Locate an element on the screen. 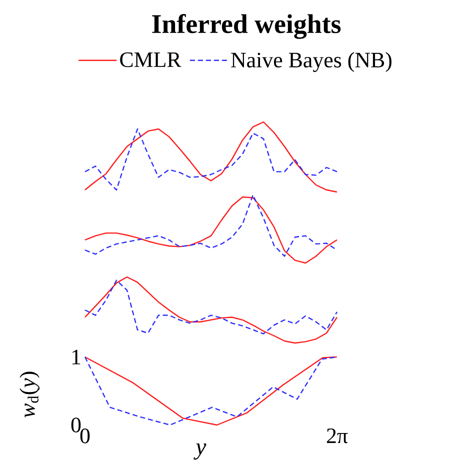 Image resolution: width=475 pixels, height=469 pixels. x-tick-label: 2π is located at coordinates (337, 436).